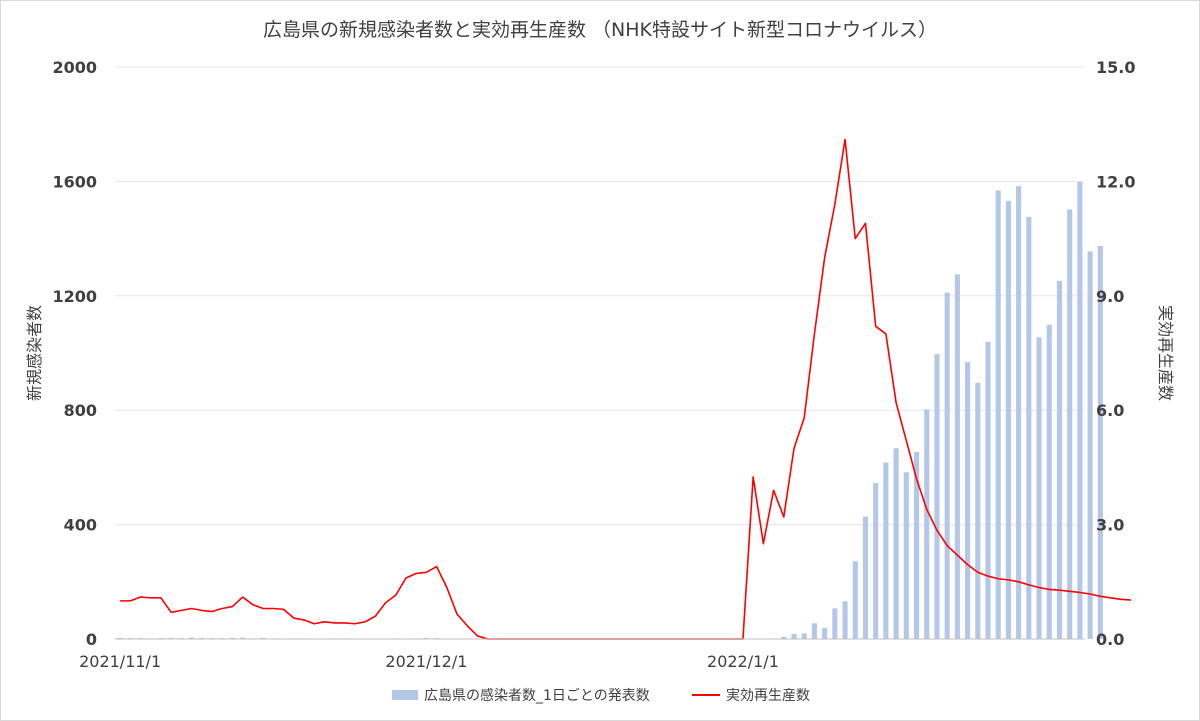  I want to click on legend-label-bars: 広島県の感染者数_1日ごとの発表数, so click(537, 695).